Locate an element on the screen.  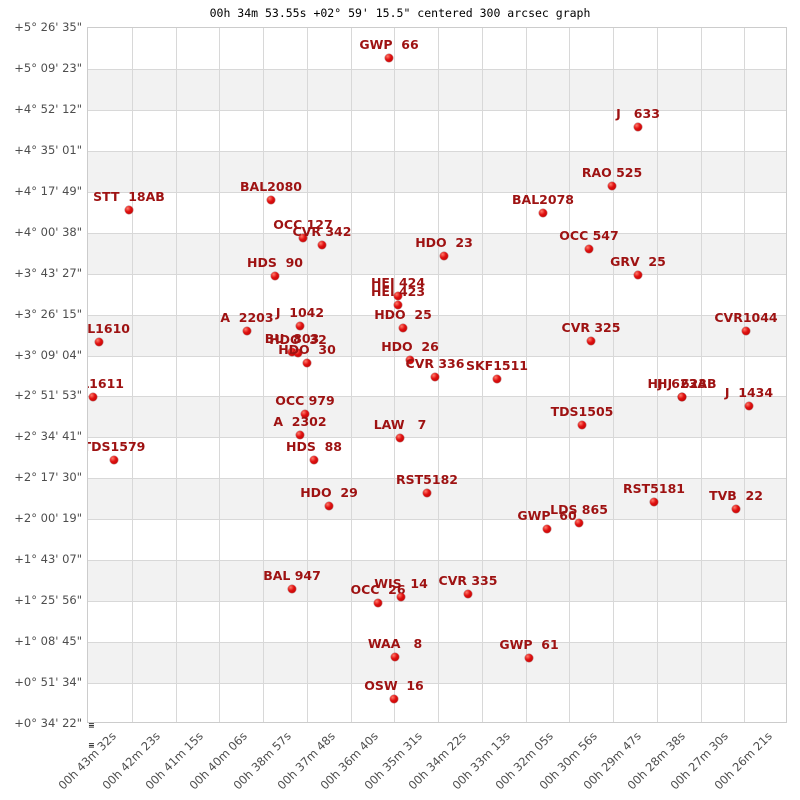
star-label: J 1434 is located at coordinates (749, 392).